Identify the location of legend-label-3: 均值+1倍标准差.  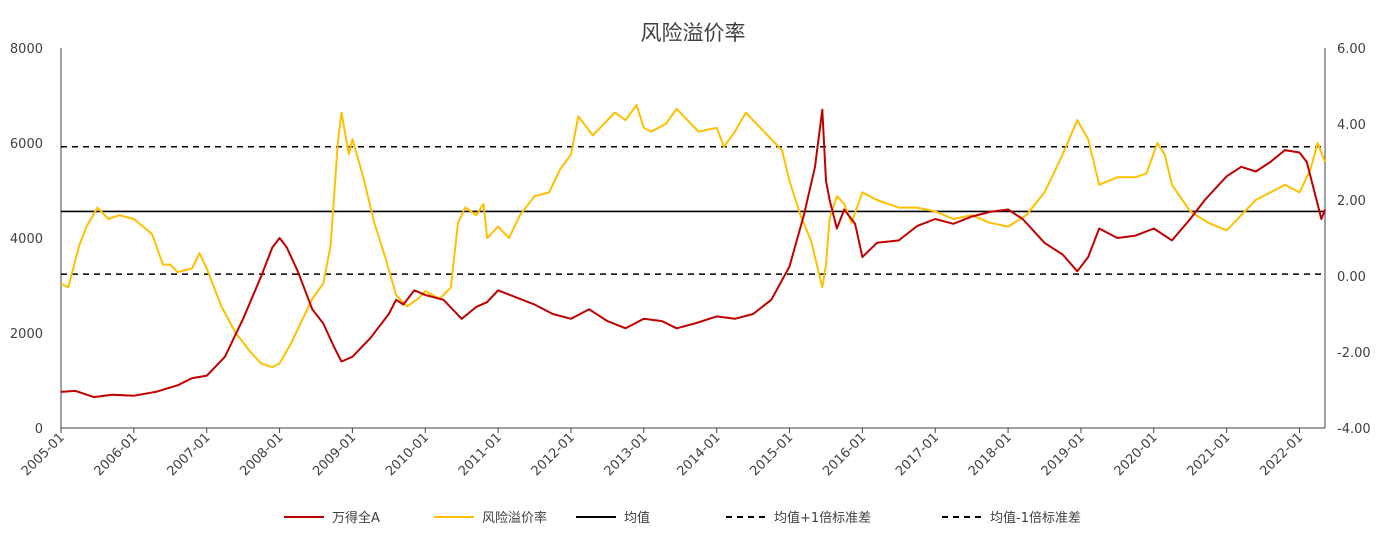
(822, 518).